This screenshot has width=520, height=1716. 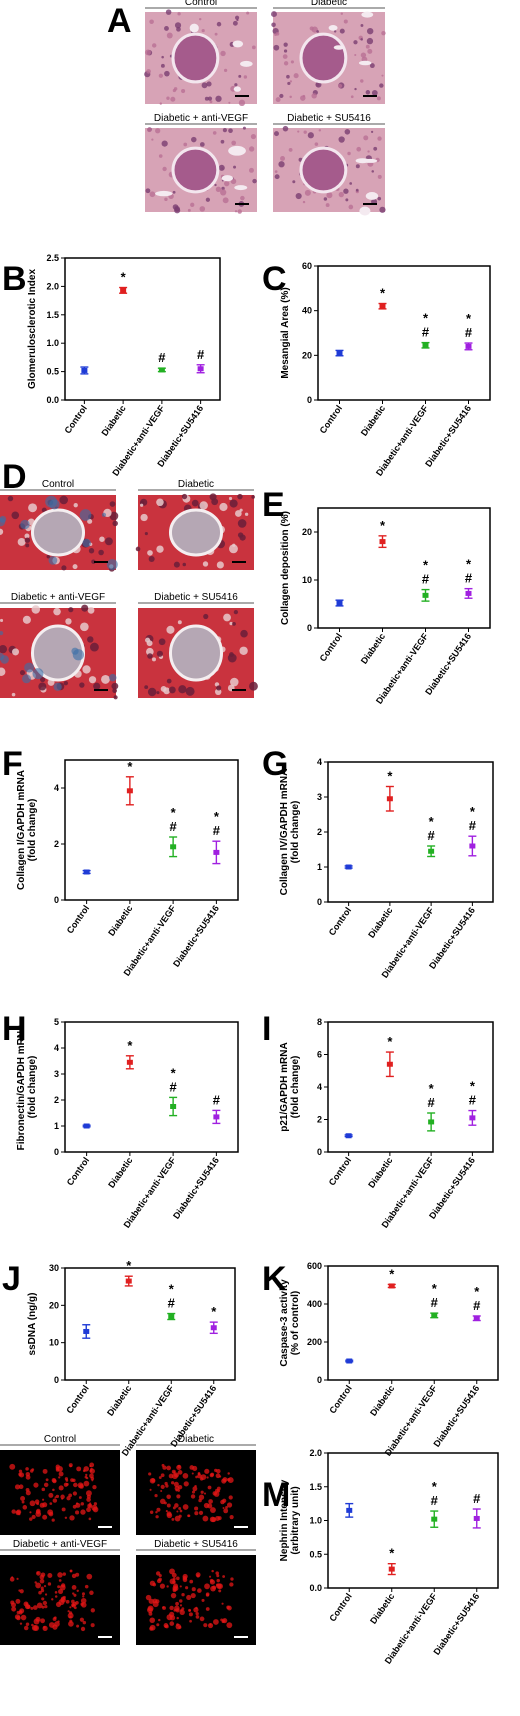 What do you see at coordinates (295, 1087) in the screenshot?
I see `y-axis-label-line: (fold change)` at bounding box center [295, 1087].